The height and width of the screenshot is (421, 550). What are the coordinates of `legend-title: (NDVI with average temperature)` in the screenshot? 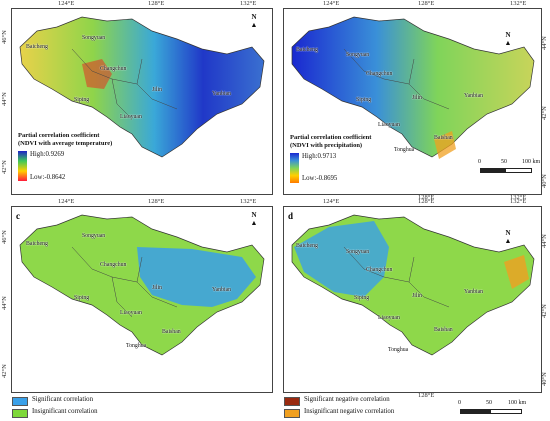 It's located at (65, 143).